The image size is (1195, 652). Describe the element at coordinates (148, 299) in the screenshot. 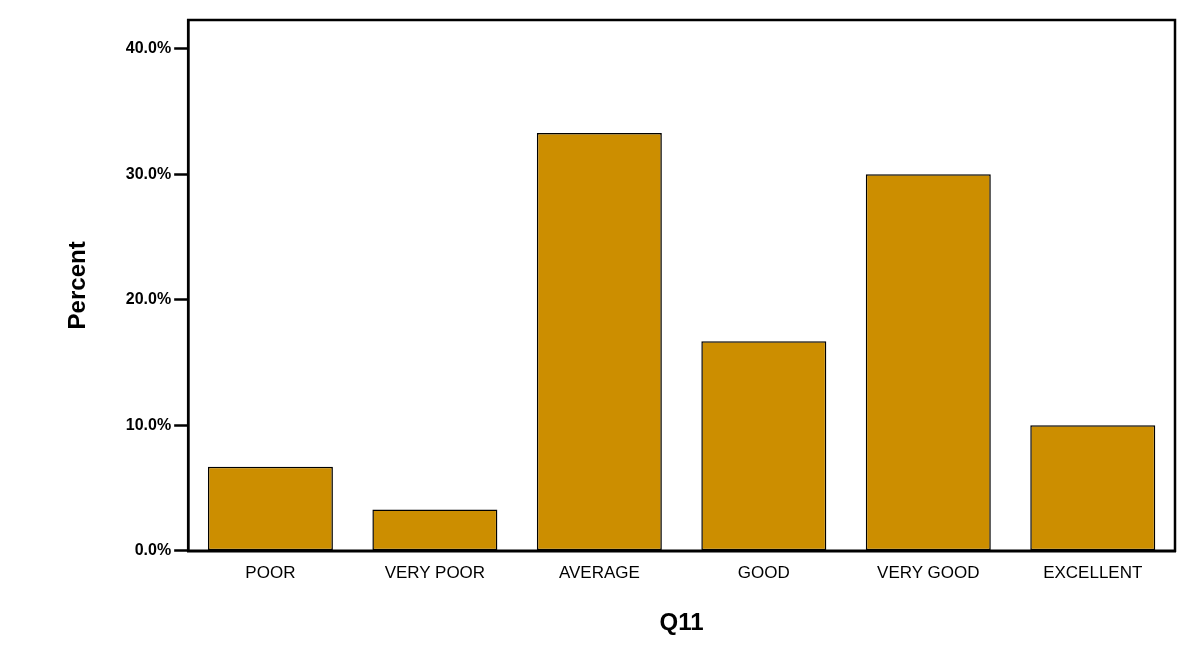

I see `y-tick-label: 20.0%` at that location.